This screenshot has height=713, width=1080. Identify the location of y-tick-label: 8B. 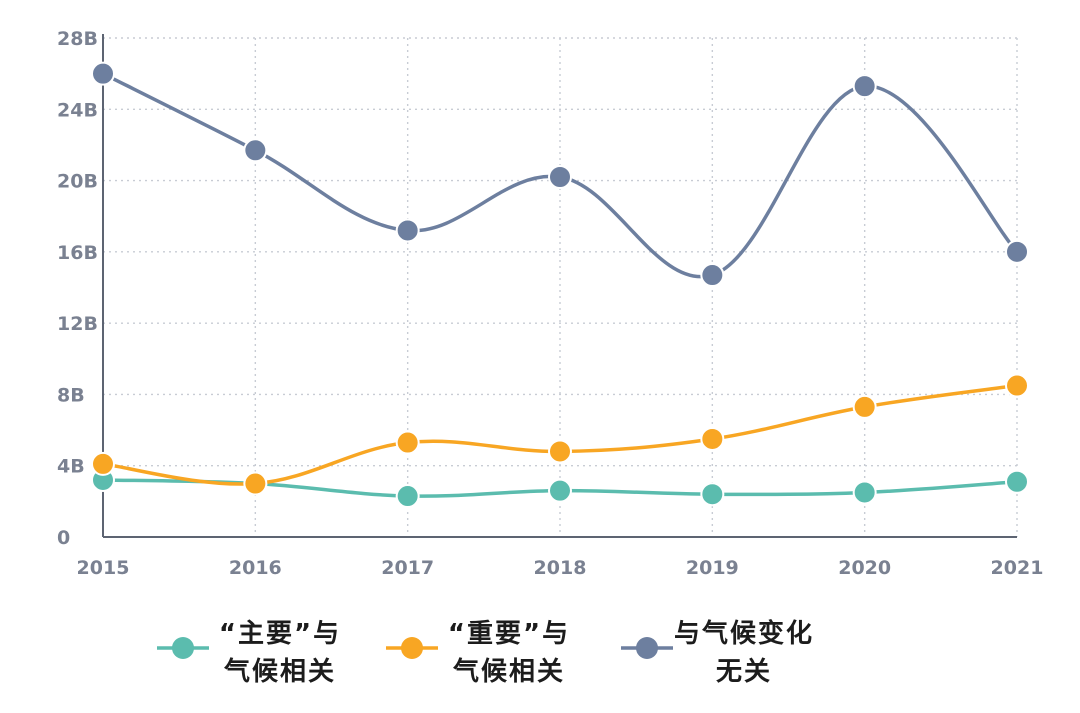
(71, 395).